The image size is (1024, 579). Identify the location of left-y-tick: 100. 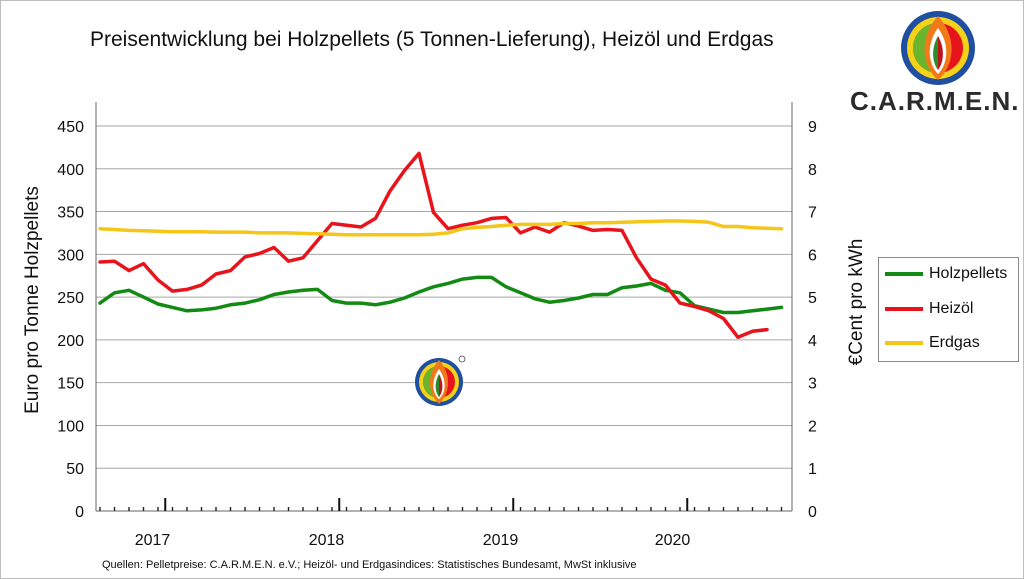
(70, 426).